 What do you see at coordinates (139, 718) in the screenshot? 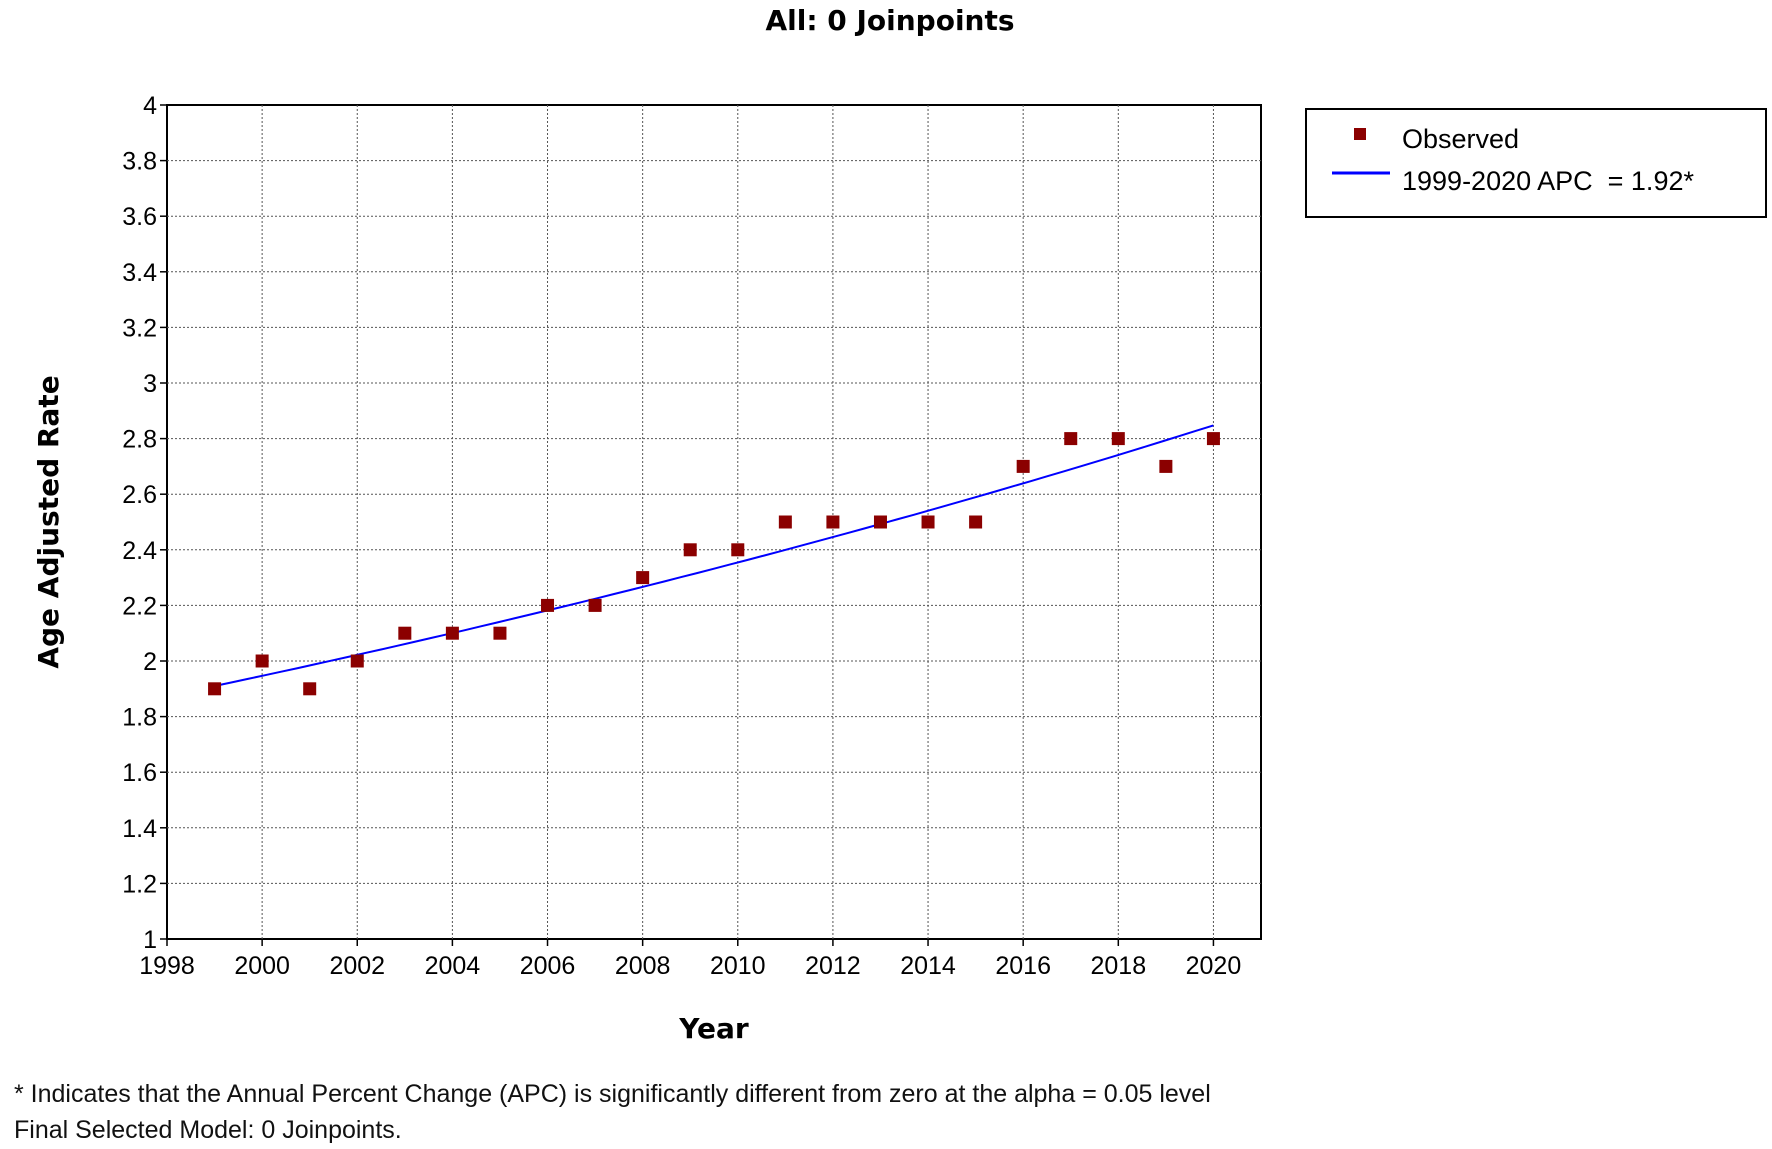
I see `y-tick-label: 1.8` at bounding box center [139, 718].